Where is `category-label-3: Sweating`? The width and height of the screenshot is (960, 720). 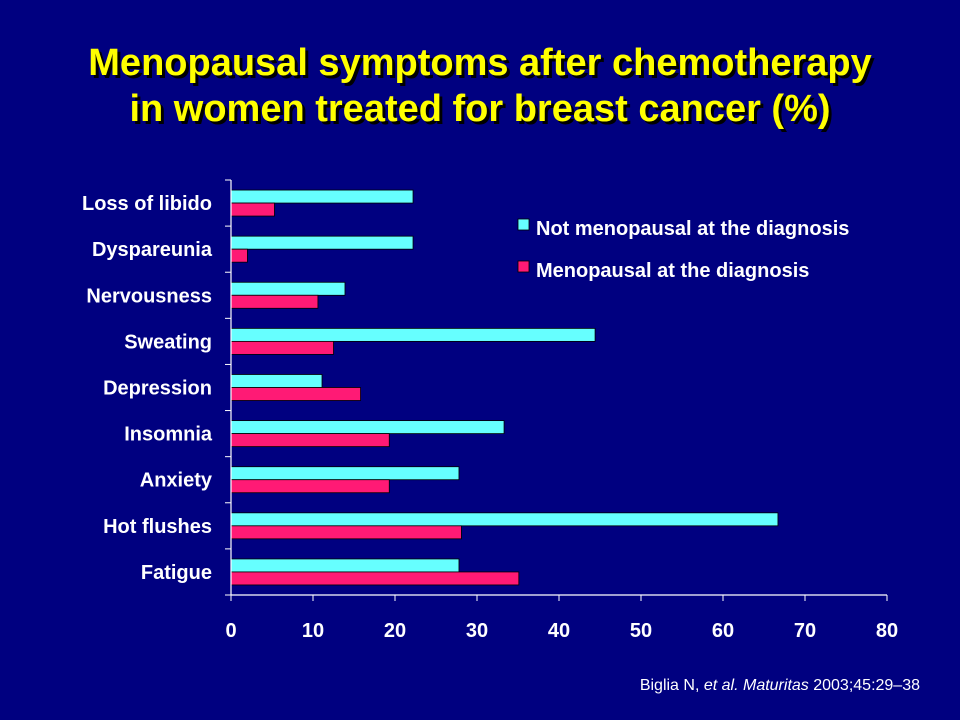 category-label-3: Sweating is located at coordinates (168, 342).